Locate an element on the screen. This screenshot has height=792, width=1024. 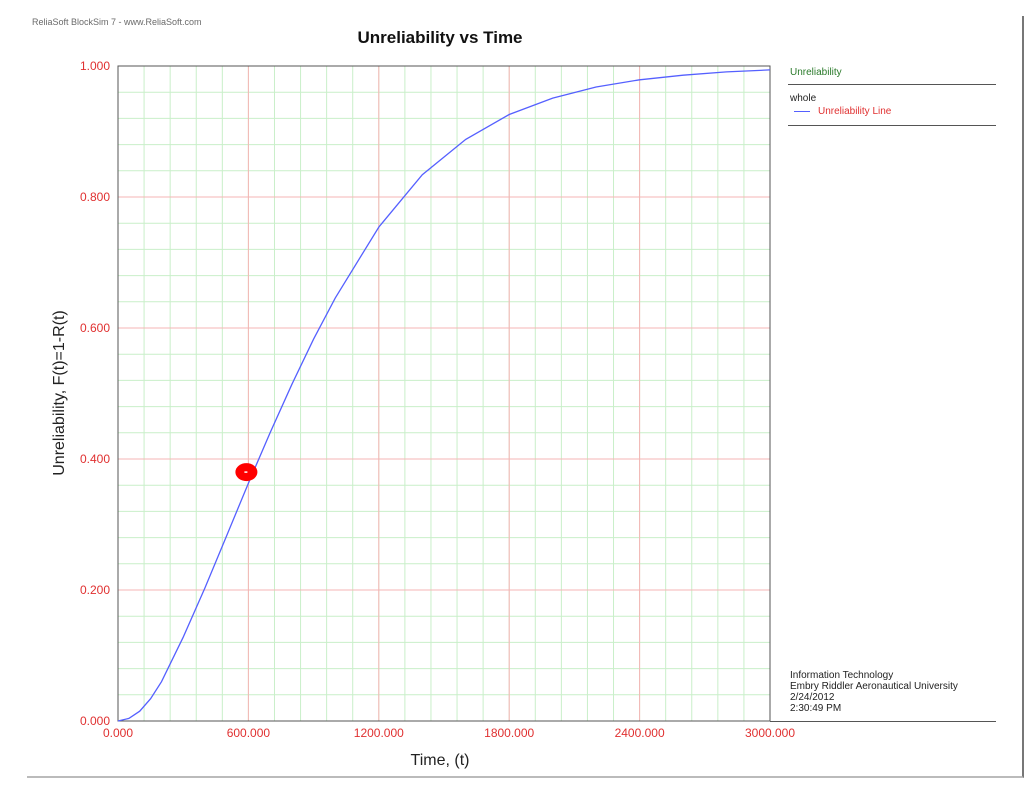
x-tick-label: 2400.000 is located at coordinates (640, 733).